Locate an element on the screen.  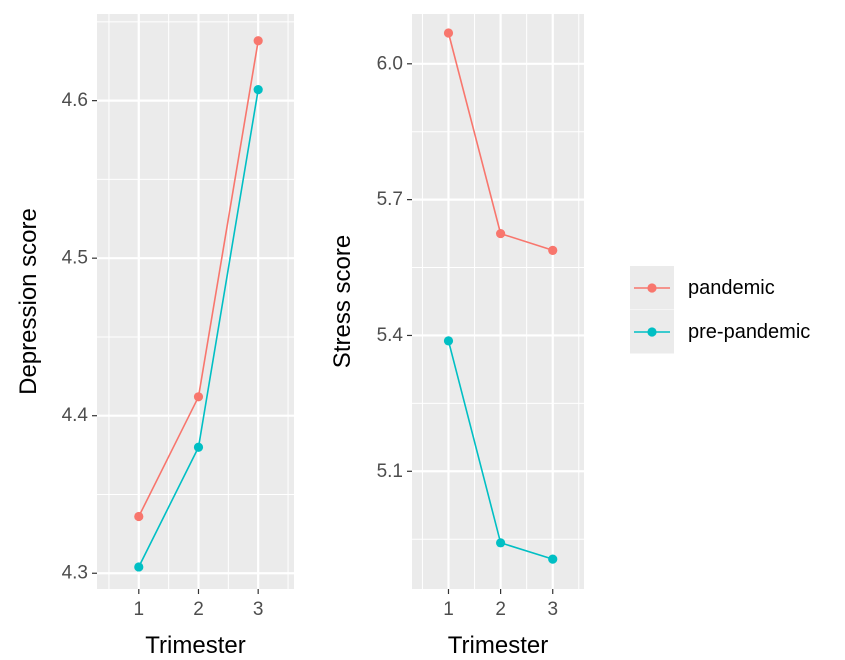
y-tick-label: 5.7 is located at coordinates (390, 199).